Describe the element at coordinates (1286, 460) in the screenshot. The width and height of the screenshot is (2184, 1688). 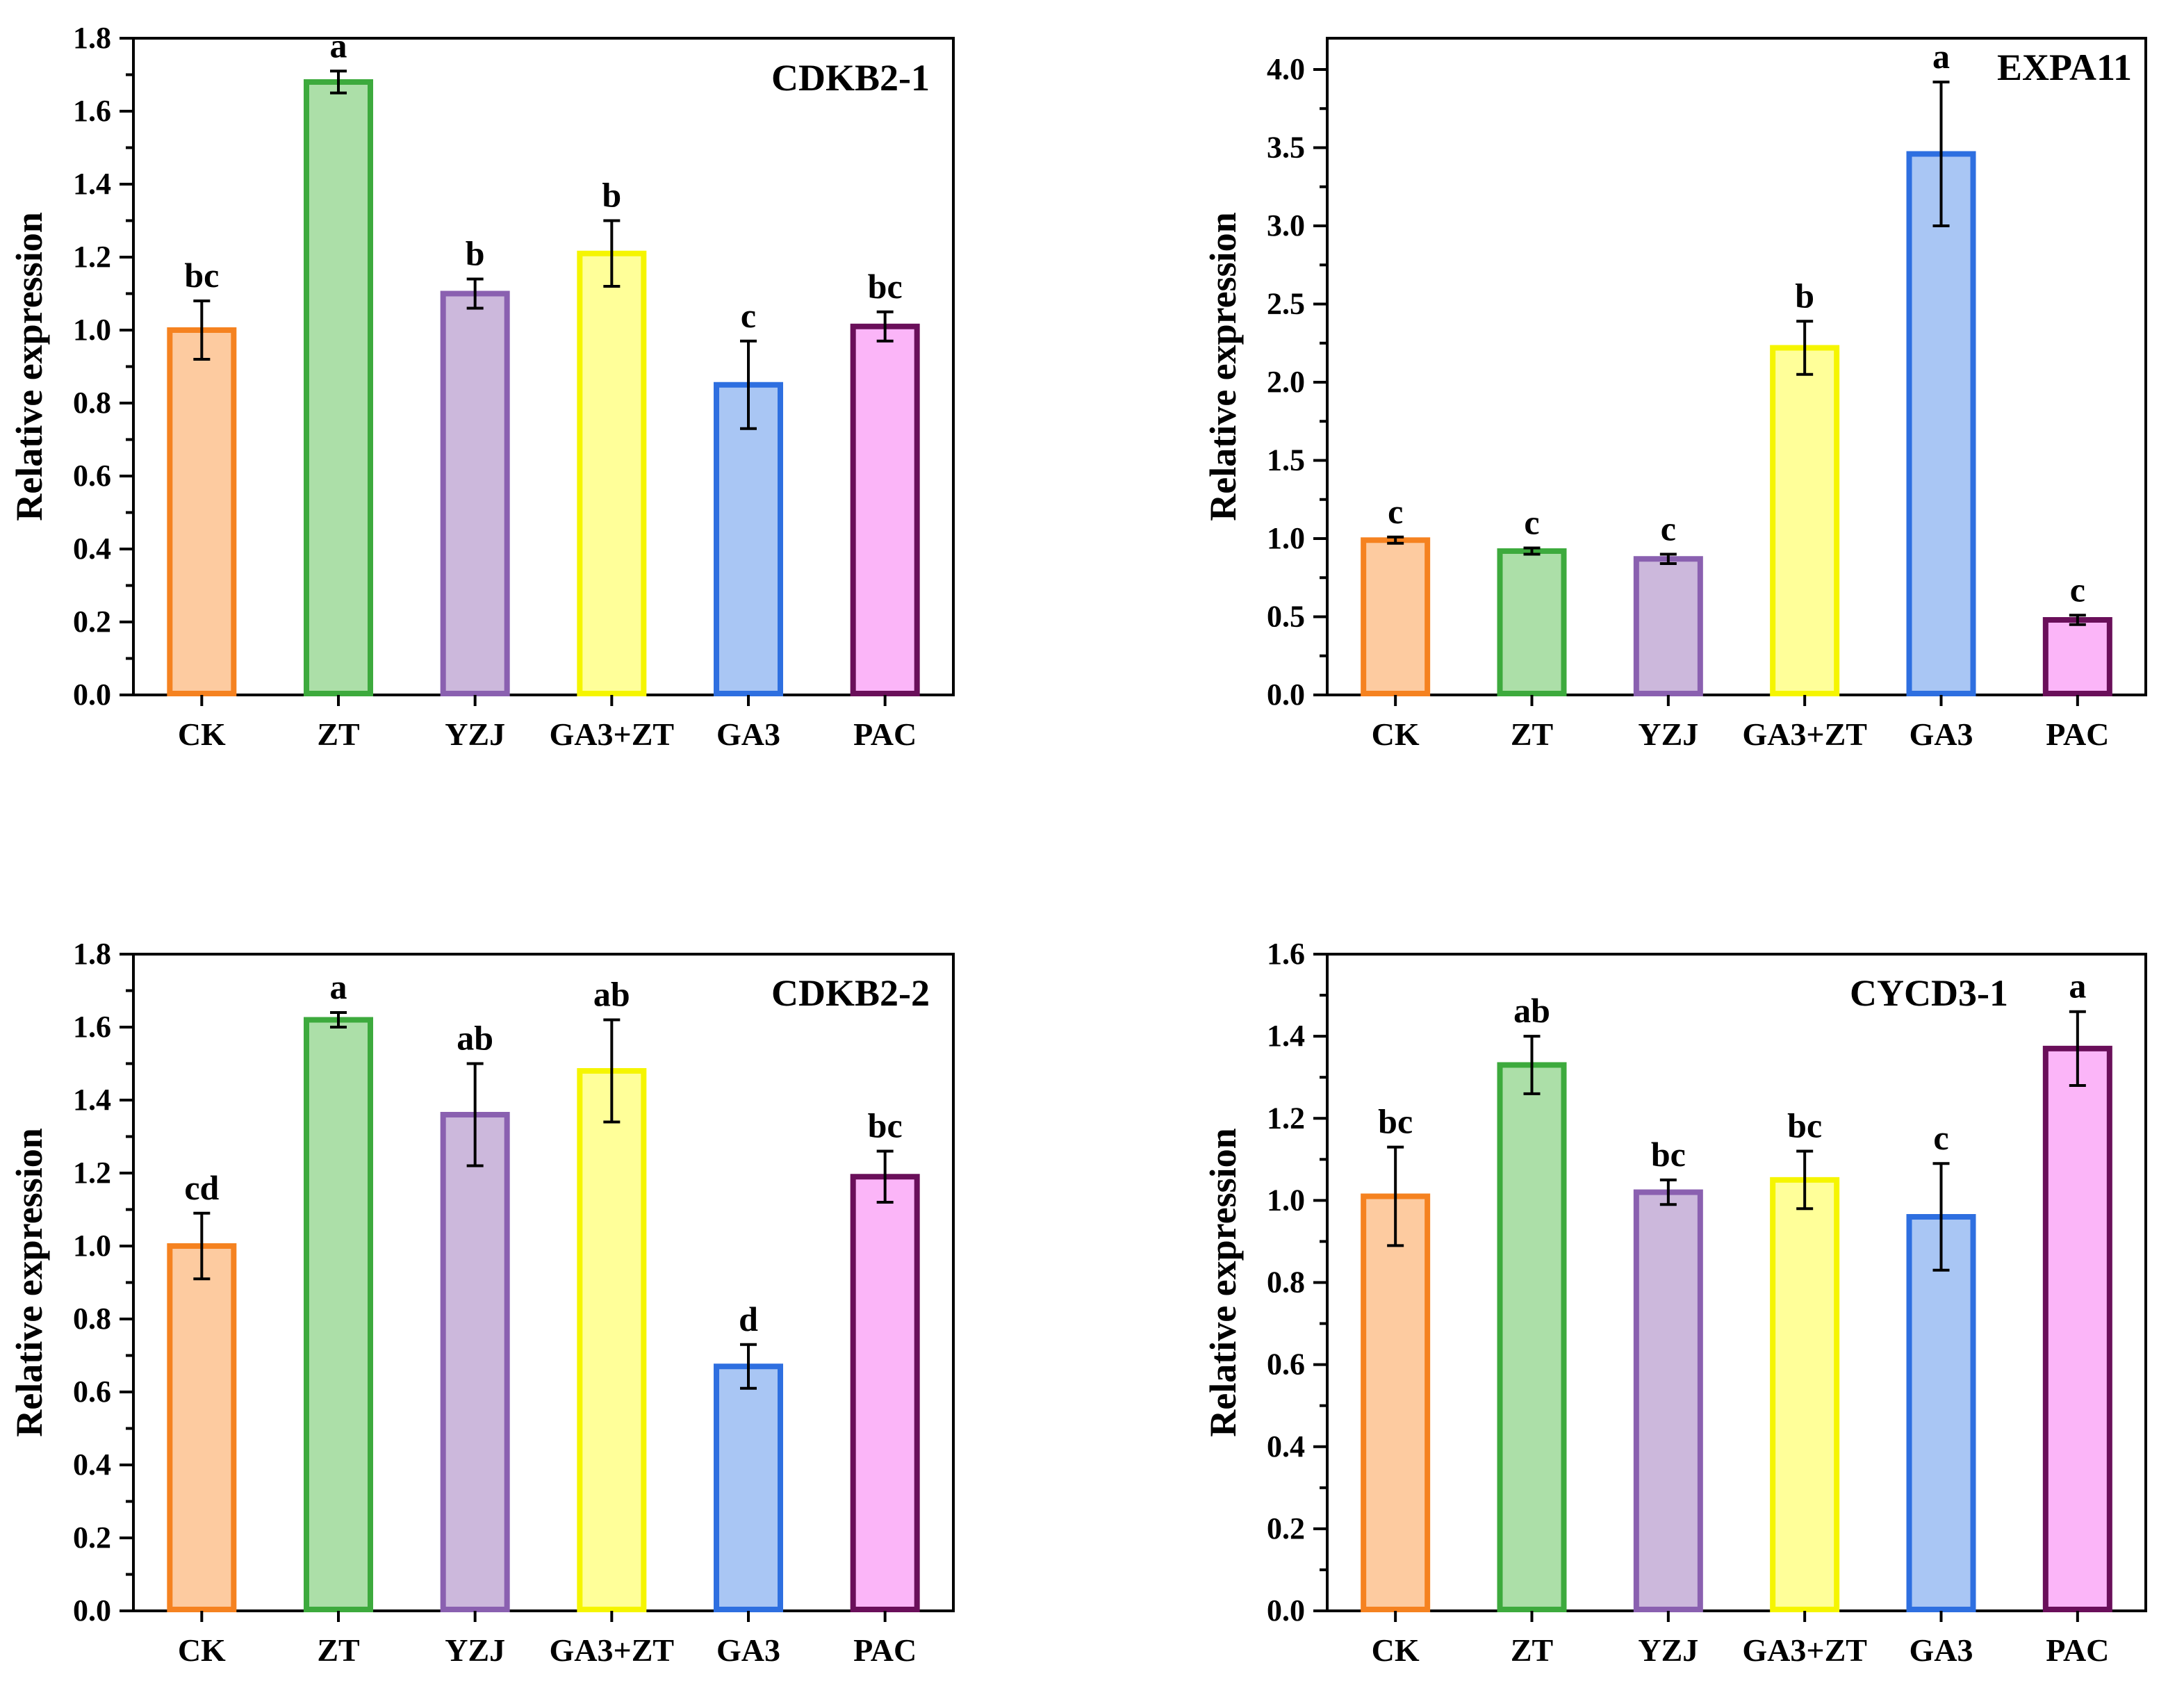
I see `y-tick-label: 1.5` at that location.